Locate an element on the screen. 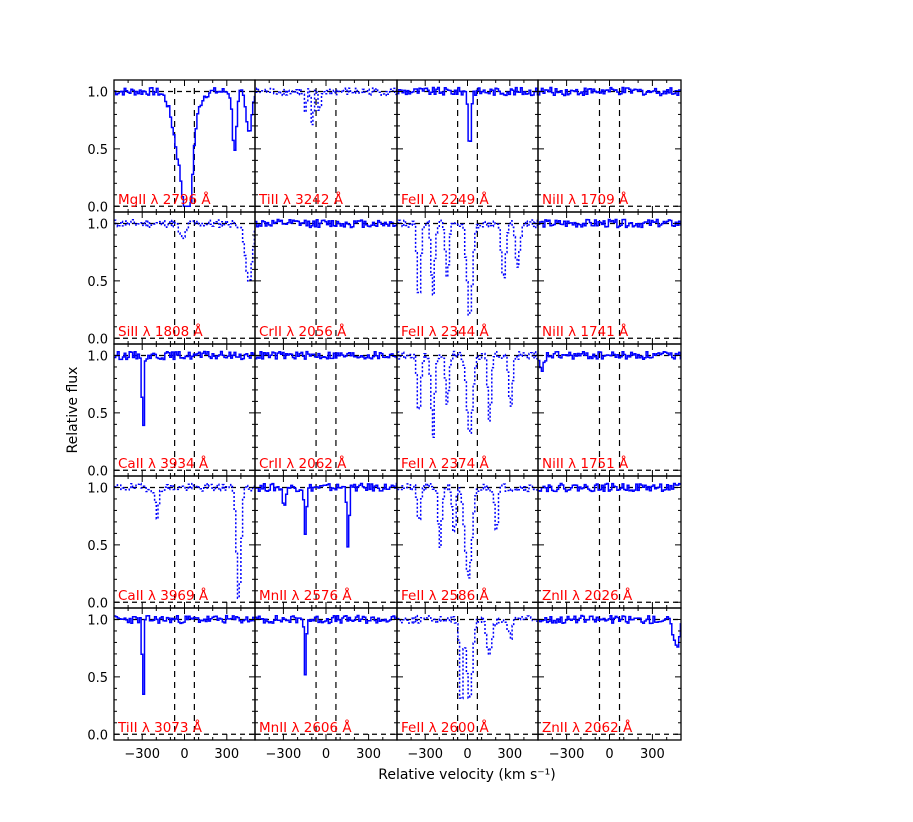 The width and height of the screenshot is (913, 822). panel-17: TiII λ 3073 Å 0.0 0.5 1.0 −300 0 300 is located at coordinates (171, 684).